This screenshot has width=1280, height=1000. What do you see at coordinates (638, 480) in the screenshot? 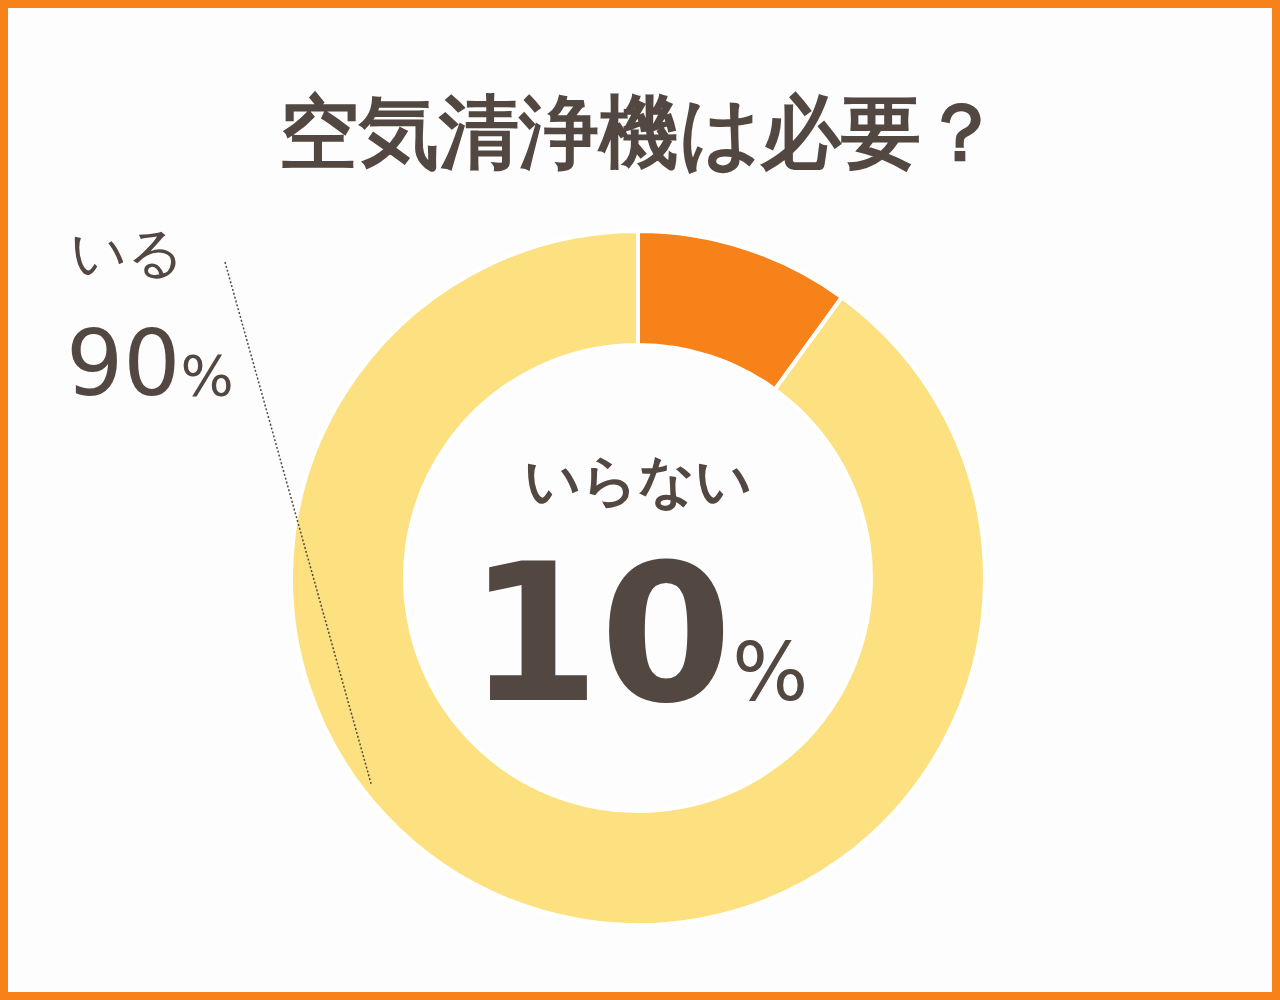
I see `slice-label: いらない` at bounding box center [638, 480].